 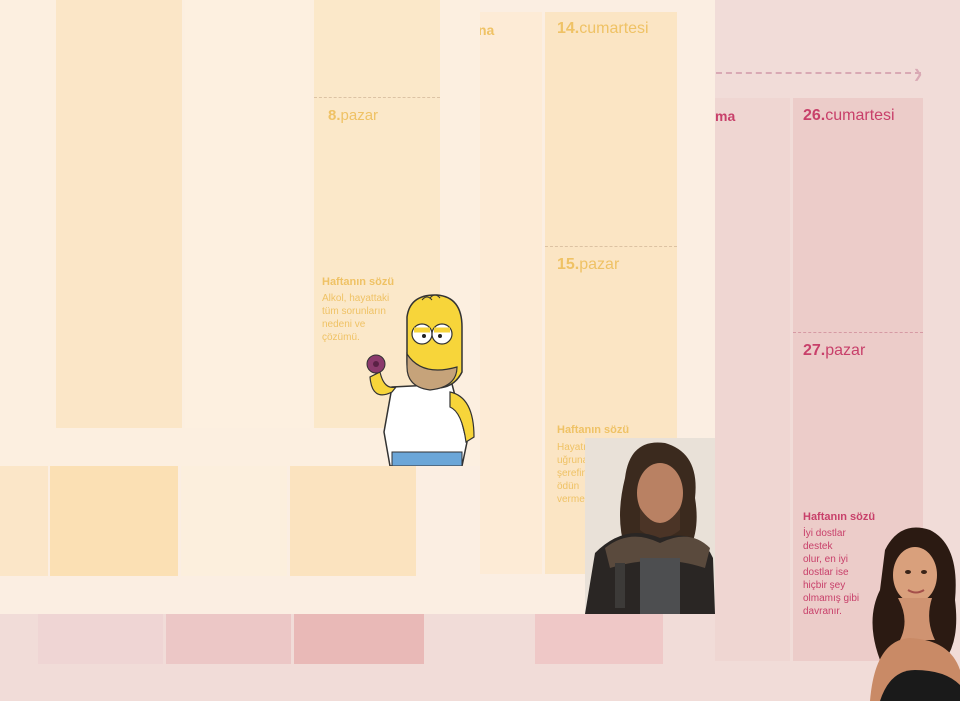 I want to click on arrow-head-icon: ❯, so click(x=918, y=74).